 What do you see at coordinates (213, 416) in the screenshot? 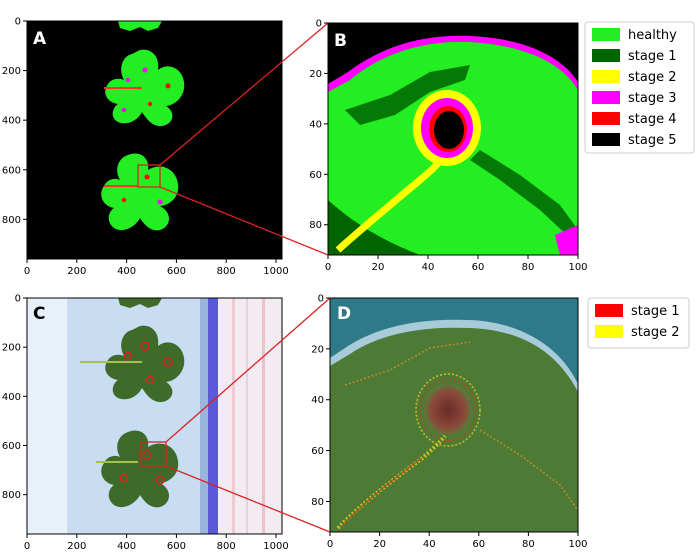
I see `tray-edge` at bounding box center [213, 416].